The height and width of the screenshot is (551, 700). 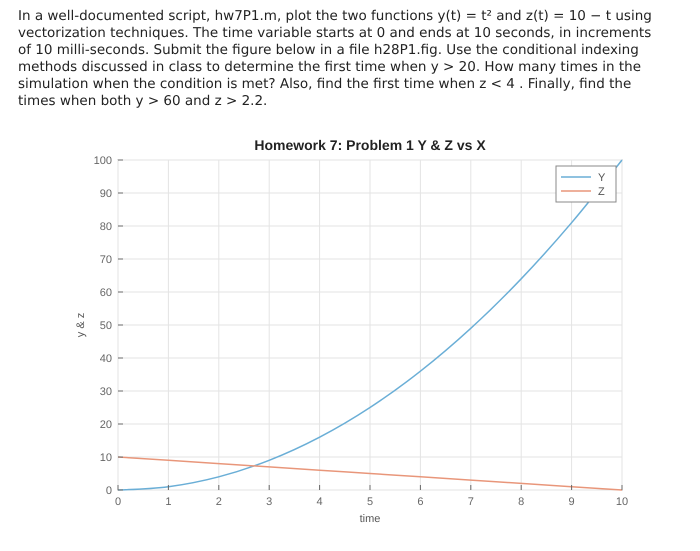 What do you see at coordinates (106, 458) in the screenshot?
I see `y-tick-label: 10` at bounding box center [106, 458].